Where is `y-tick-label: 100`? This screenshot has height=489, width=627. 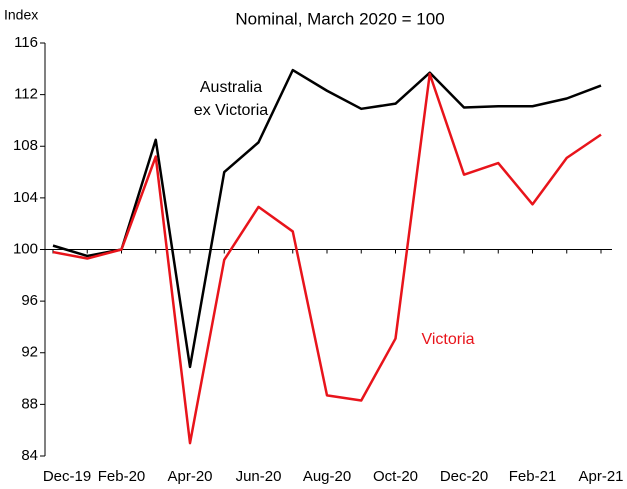
y-tick-label: 100 is located at coordinates (25, 248).